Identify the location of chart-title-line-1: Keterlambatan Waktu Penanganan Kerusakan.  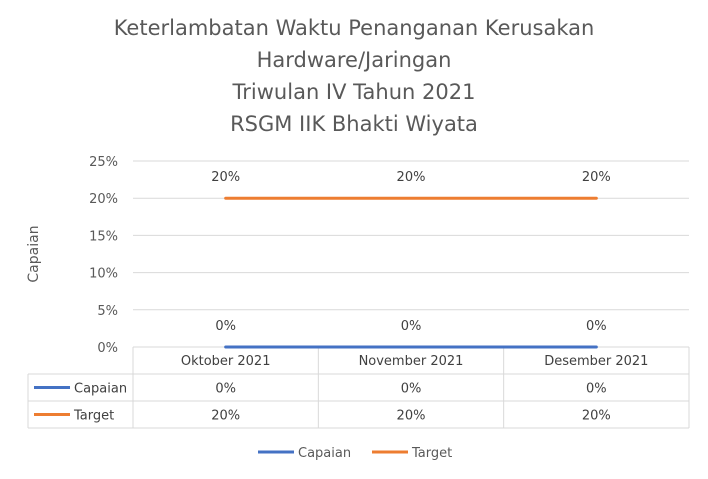
(354, 28).